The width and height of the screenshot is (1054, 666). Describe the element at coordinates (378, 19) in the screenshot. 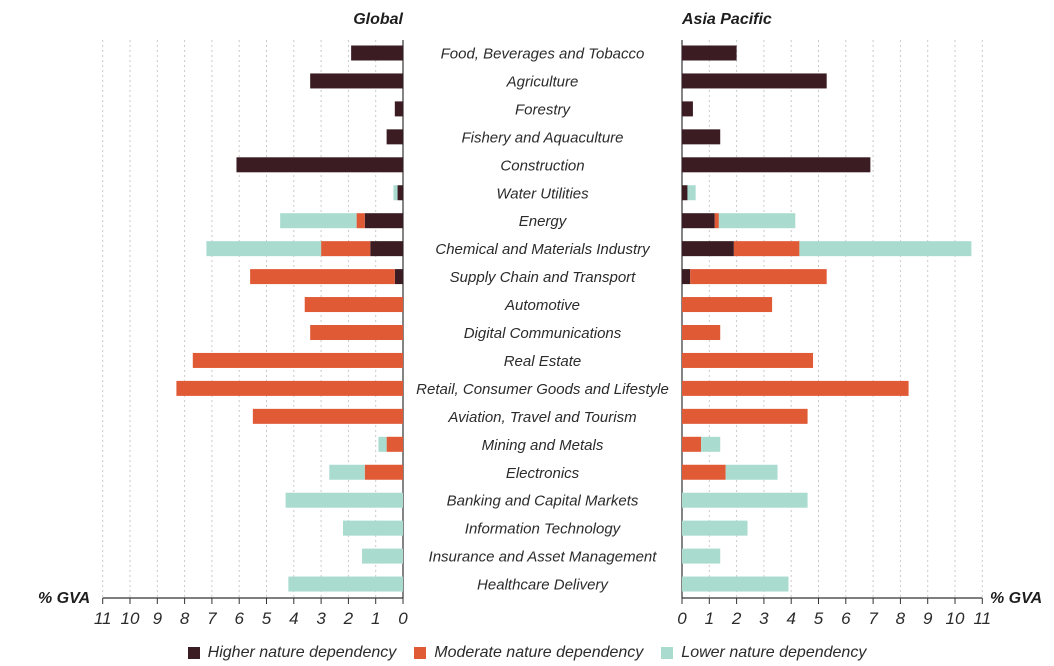

I see `global-panel-title: Global` at that location.